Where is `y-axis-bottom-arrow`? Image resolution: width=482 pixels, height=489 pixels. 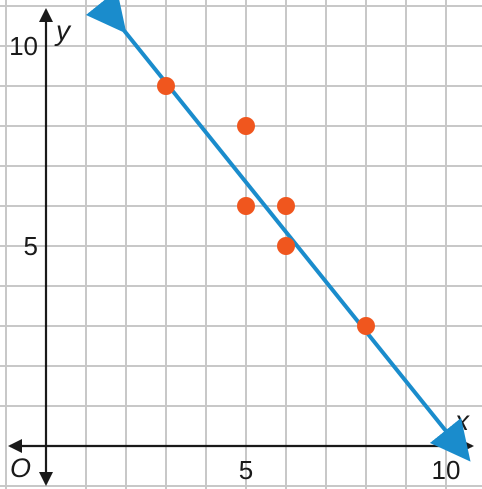
y-axis-bottom-arrow is located at coordinates (46, 479).